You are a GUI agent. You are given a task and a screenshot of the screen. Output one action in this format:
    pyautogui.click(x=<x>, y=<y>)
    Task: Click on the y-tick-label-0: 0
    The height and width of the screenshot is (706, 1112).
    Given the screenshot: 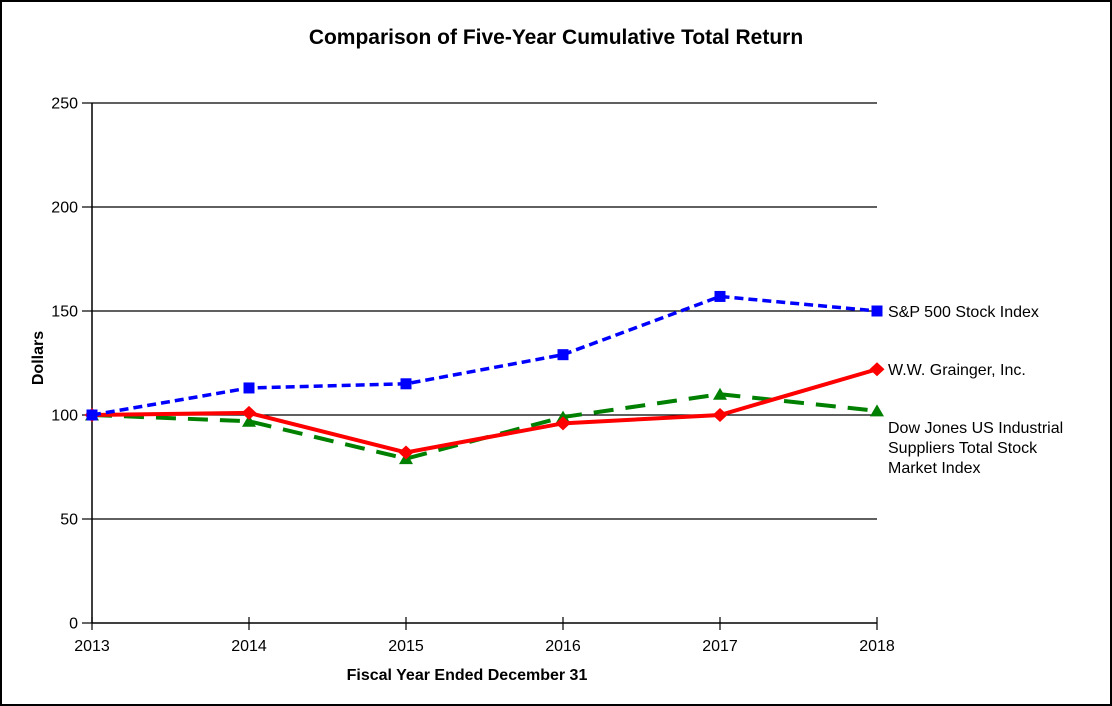 What is the action you would take?
    pyautogui.click(x=73, y=624)
    